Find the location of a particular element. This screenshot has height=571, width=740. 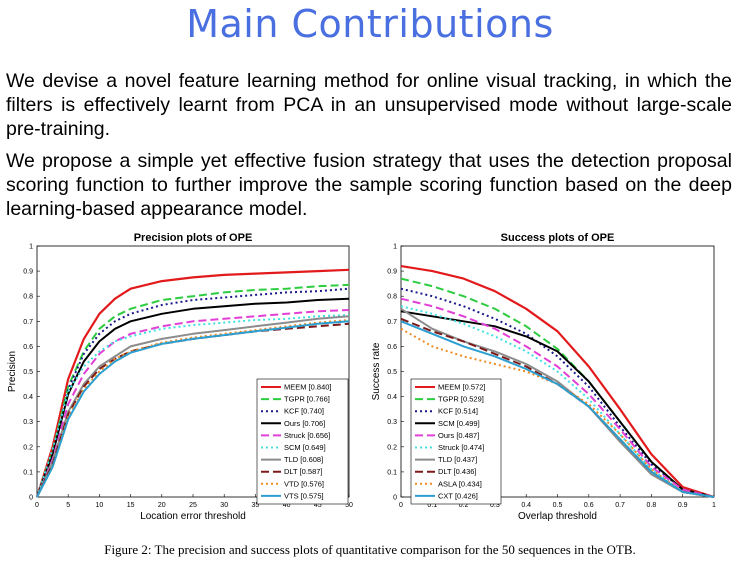

x-tick-label: 30 is located at coordinates (224, 505).